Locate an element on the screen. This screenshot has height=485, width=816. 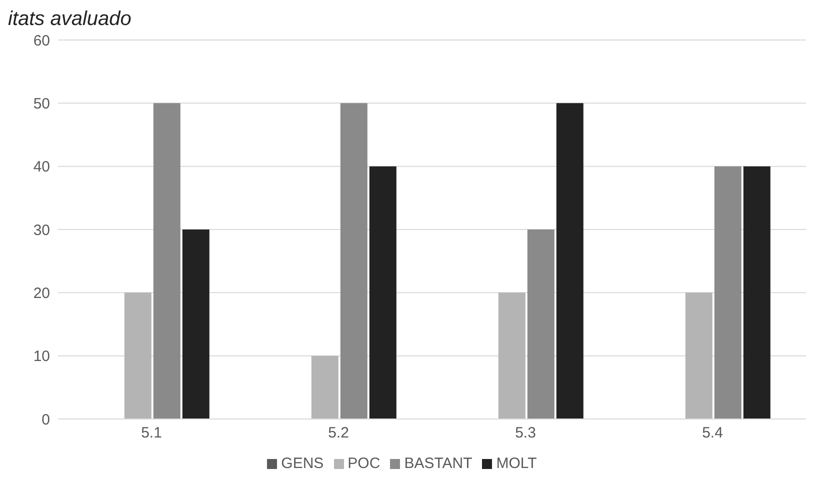
legend-label: BASTANT is located at coordinates (438, 463).